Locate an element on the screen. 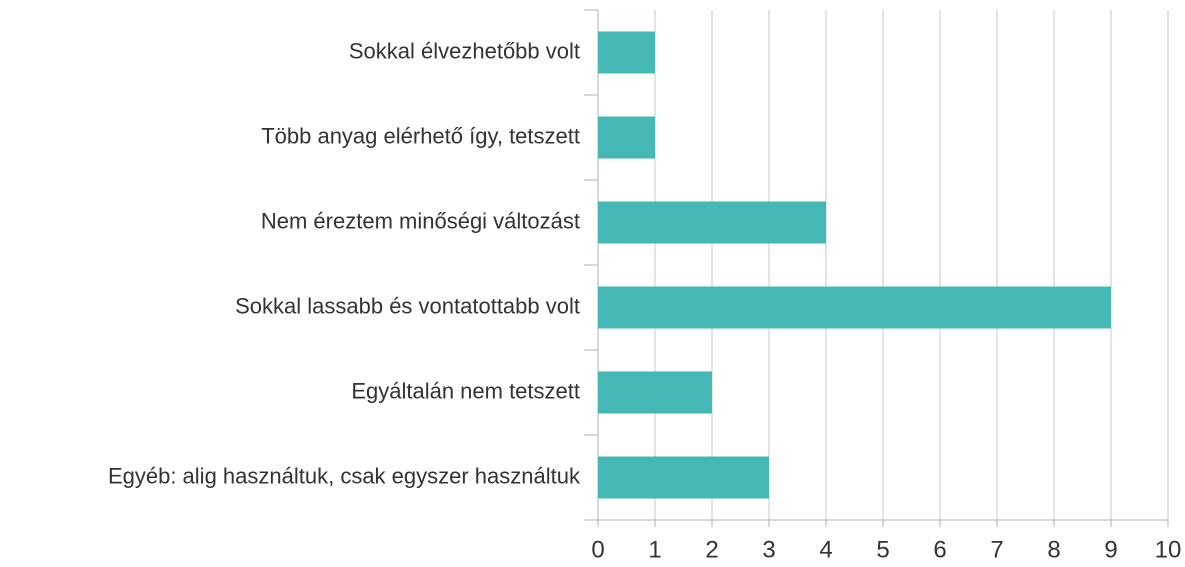 This screenshot has width=1185, height=567. x-tick-label: 9 is located at coordinates (1110, 549).